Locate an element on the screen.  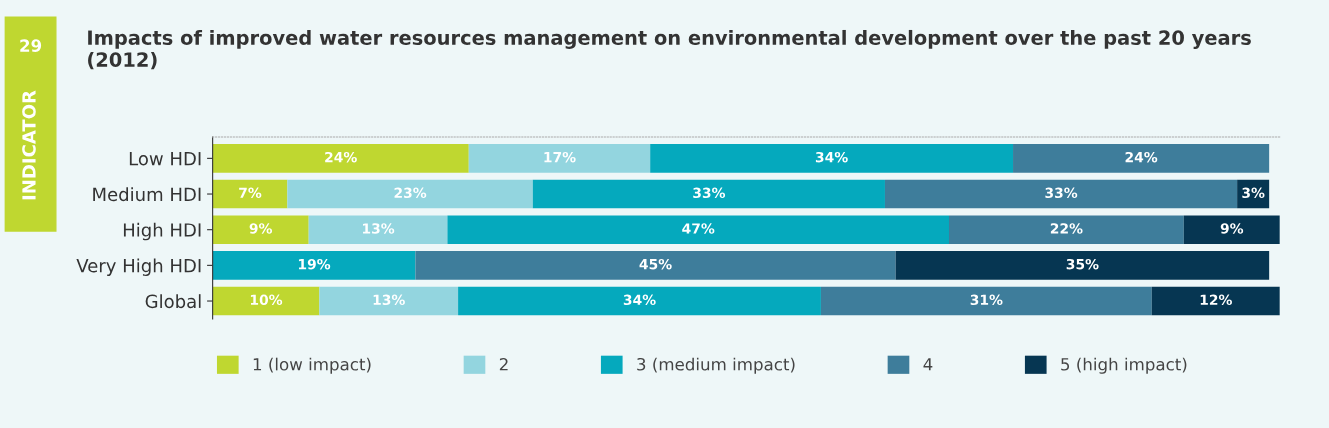
legend-label: 2 is located at coordinates (503, 364).